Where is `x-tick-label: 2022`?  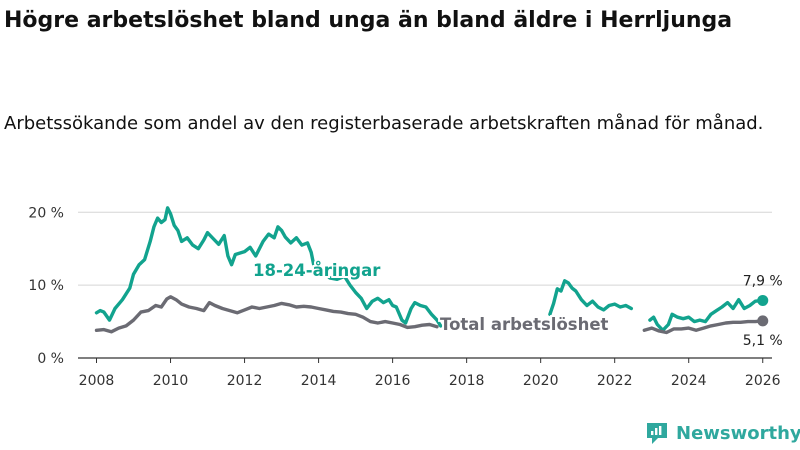
x-tick-label: 2022 is located at coordinates (615, 381).